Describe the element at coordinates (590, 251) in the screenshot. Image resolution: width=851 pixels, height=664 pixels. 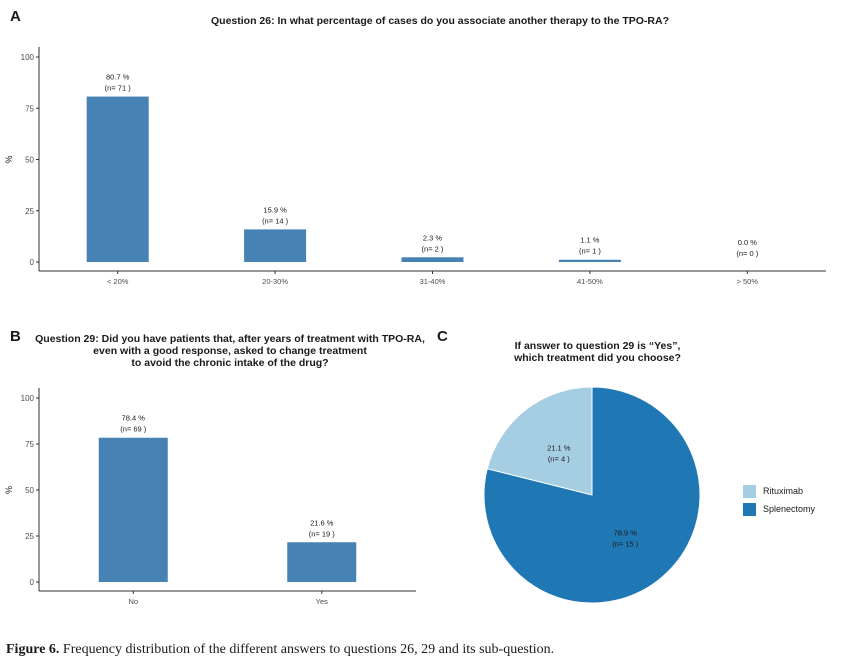
I see `bar-count-label: (n= 1 )` at that location.